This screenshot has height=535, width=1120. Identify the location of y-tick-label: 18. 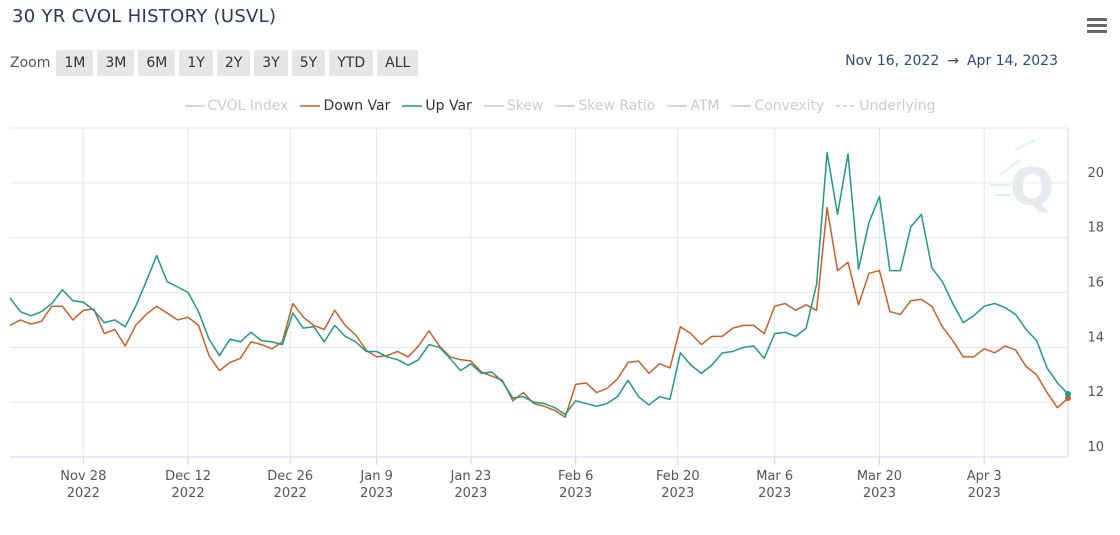
(1095, 228).